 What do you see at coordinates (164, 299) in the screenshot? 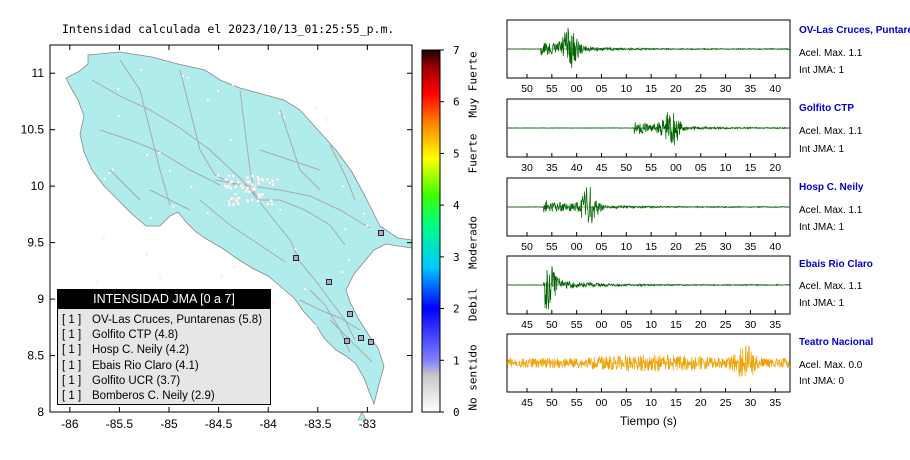
I see `legend-title: INTENSIDAD JMA [0 a 7]` at bounding box center [164, 299].